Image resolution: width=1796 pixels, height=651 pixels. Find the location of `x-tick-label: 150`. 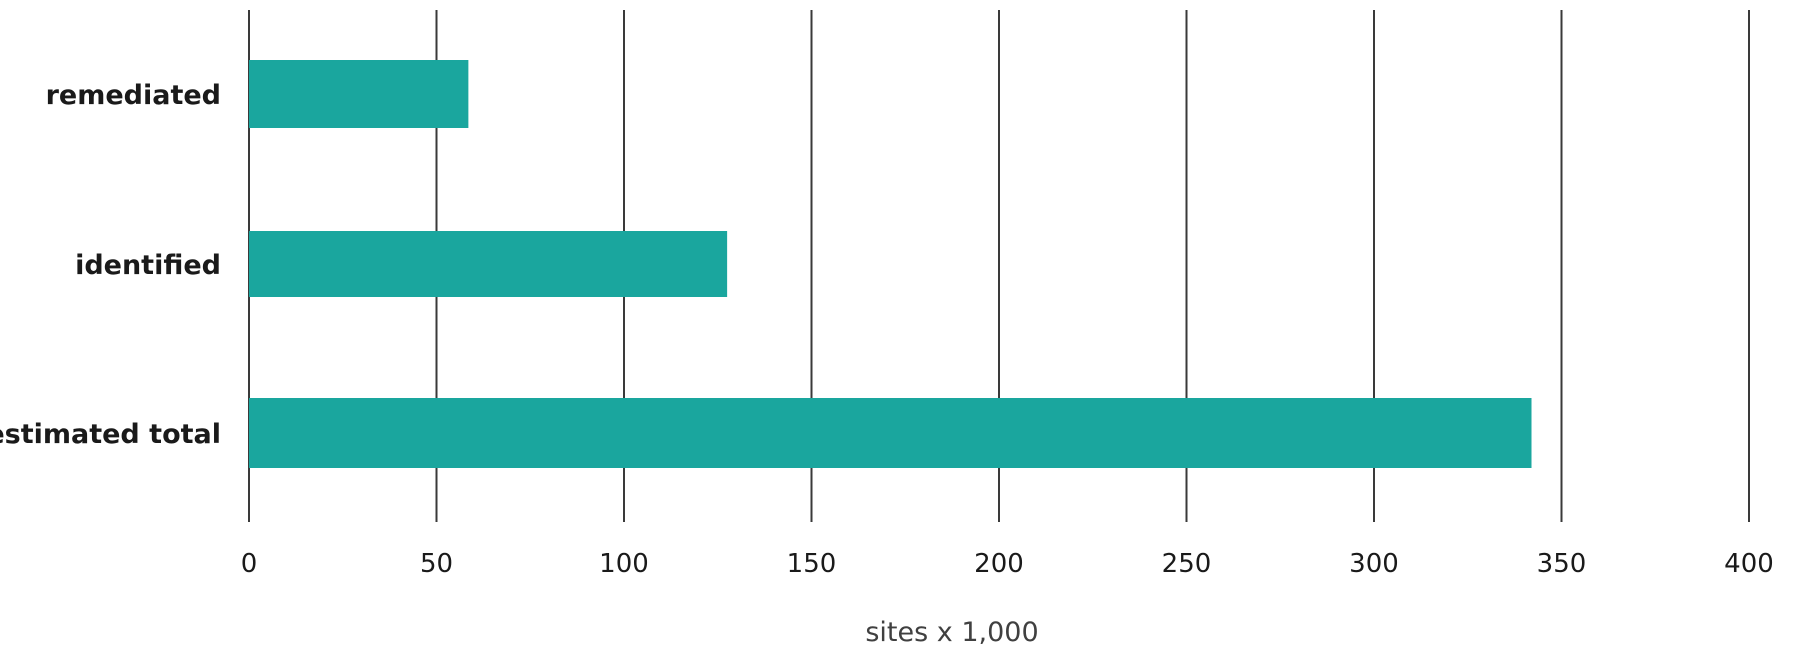

x-tick-label: 150 is located at coordinates (812, 564).